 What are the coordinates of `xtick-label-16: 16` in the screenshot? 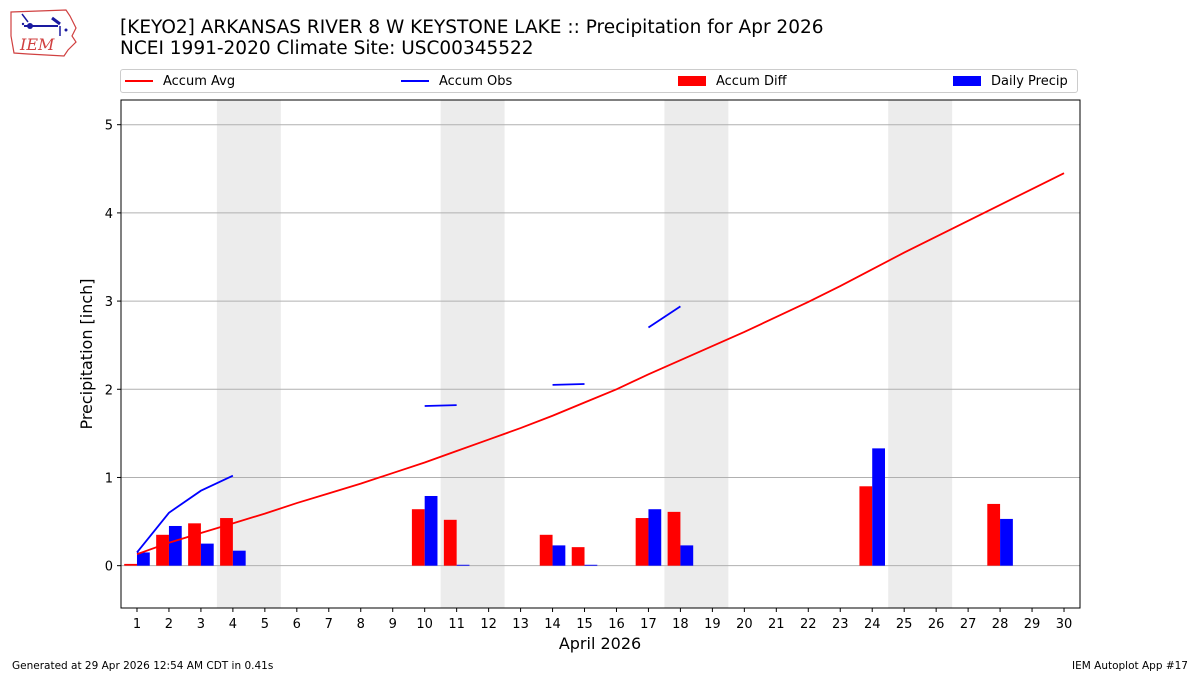 It's located at (616, 624).